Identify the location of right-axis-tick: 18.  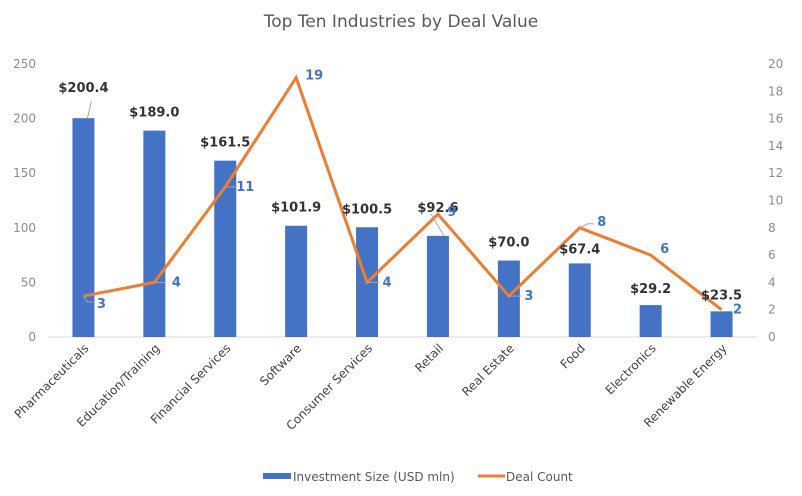
(775, 91).